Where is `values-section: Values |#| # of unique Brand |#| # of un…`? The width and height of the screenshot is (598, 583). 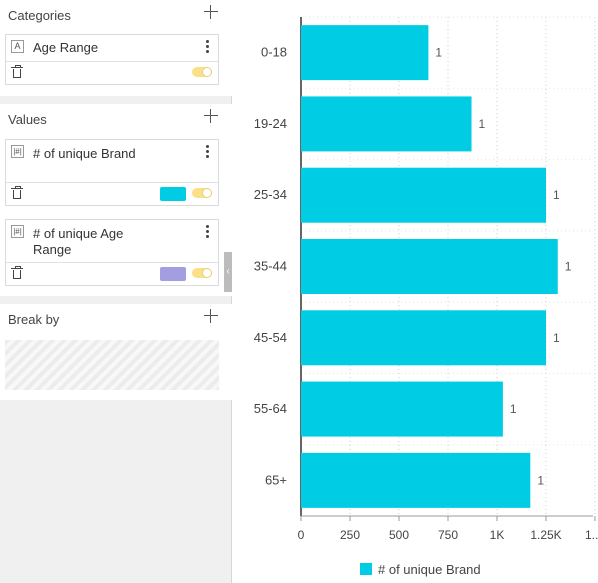
values-section: Values |#| # of unique Brand |#| # of un… is located at coordinates (116, 200).